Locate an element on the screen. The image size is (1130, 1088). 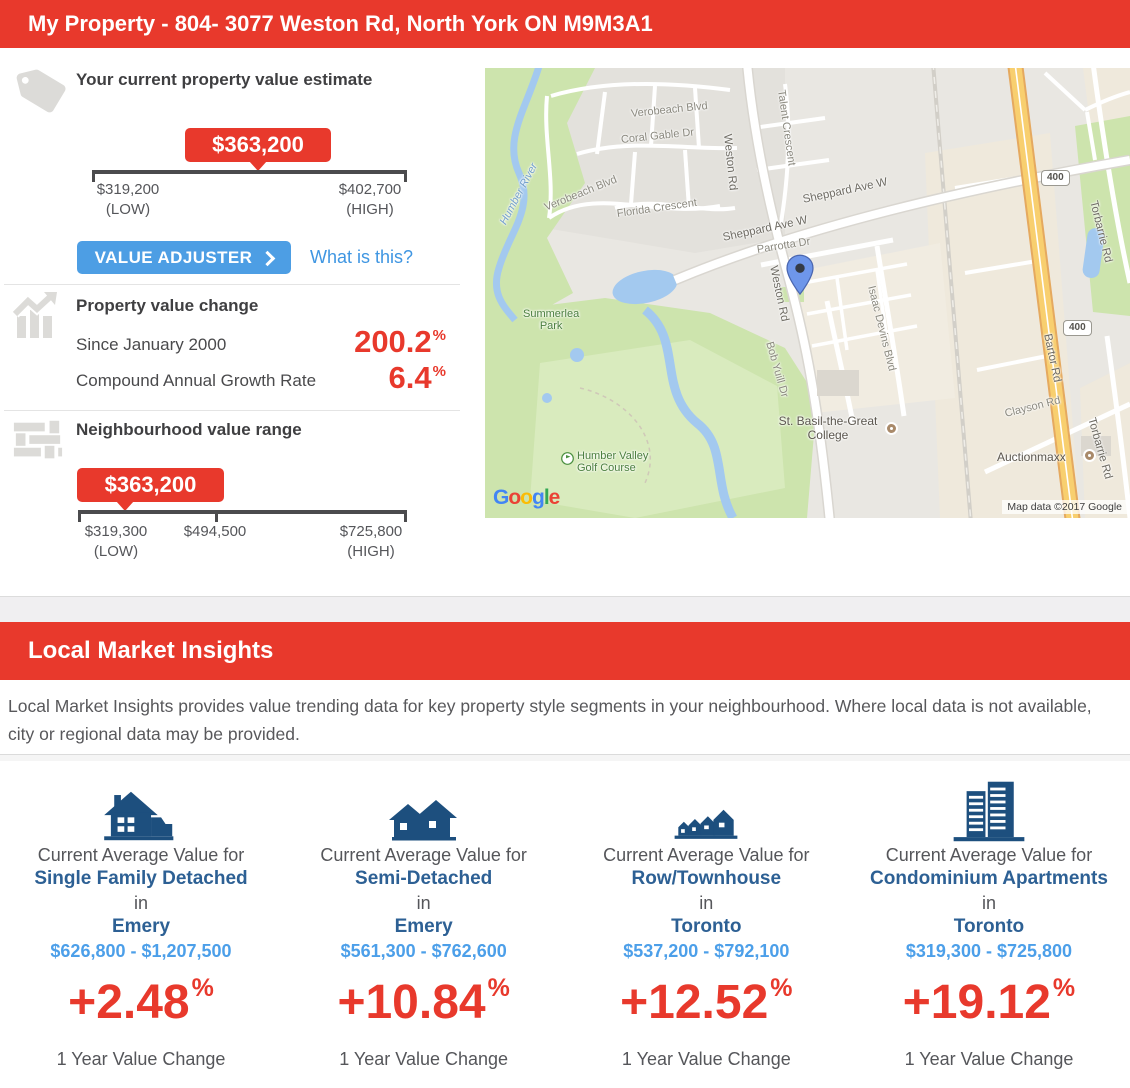
map-park-label: Summerlea Park is located at coordinates (551, 320).